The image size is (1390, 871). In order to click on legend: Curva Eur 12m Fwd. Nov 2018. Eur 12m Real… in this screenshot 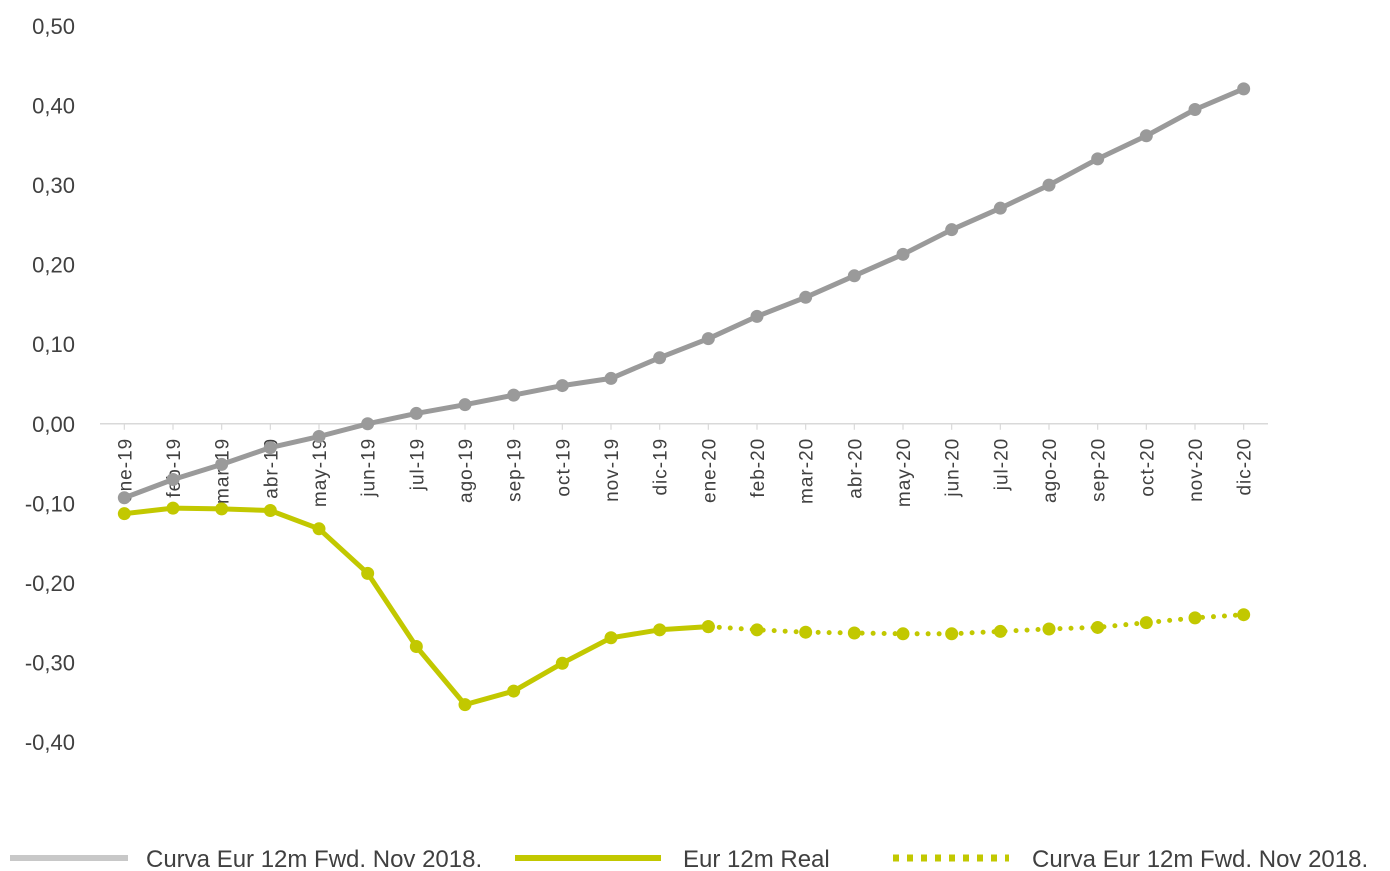, I will do `click(689, 858)`.